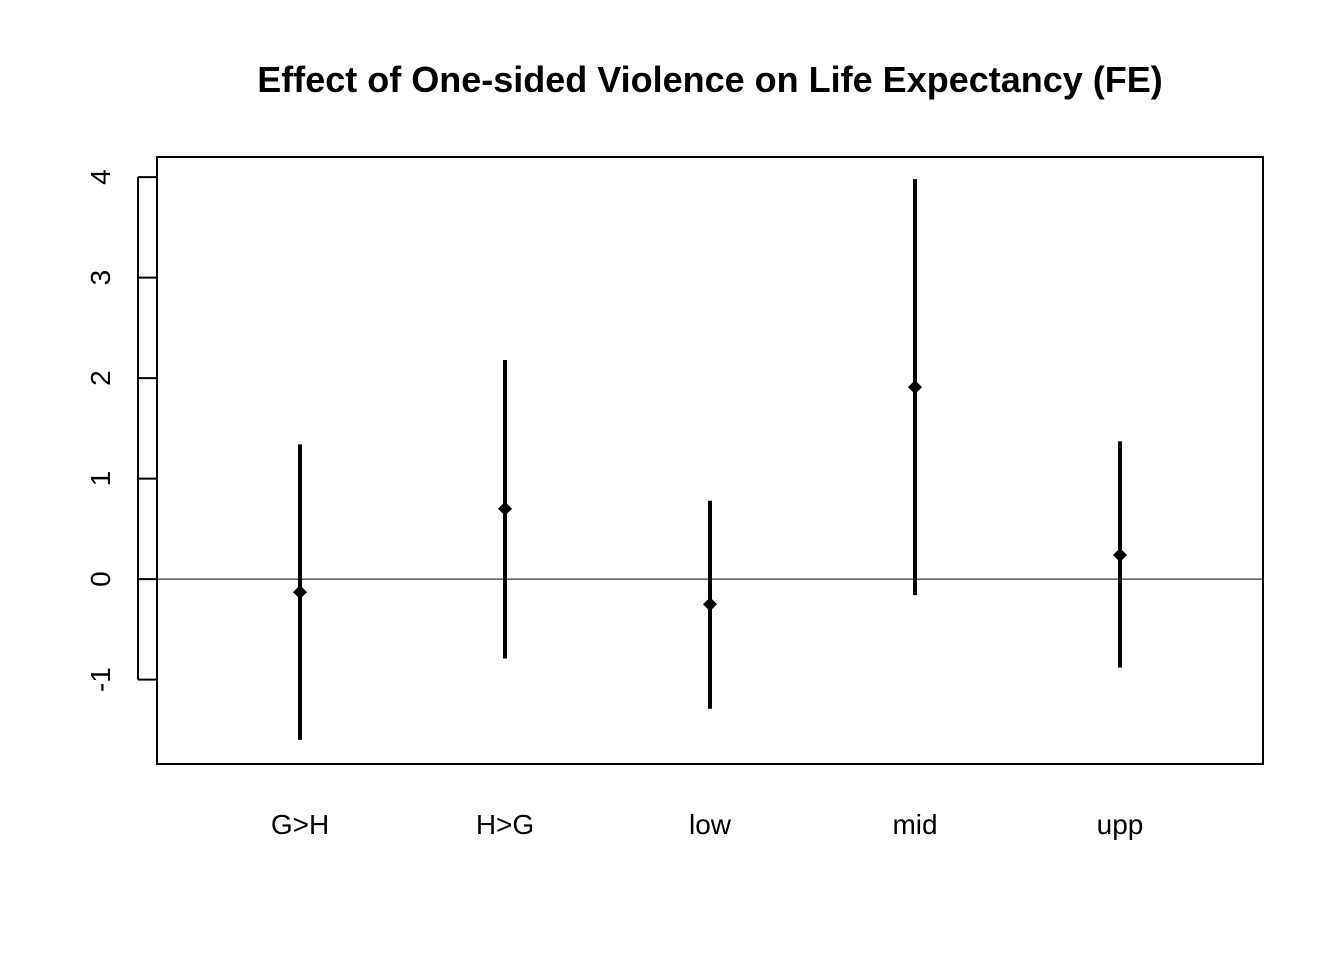  I want to click on x-category-label: upp, so click(1120, 824).